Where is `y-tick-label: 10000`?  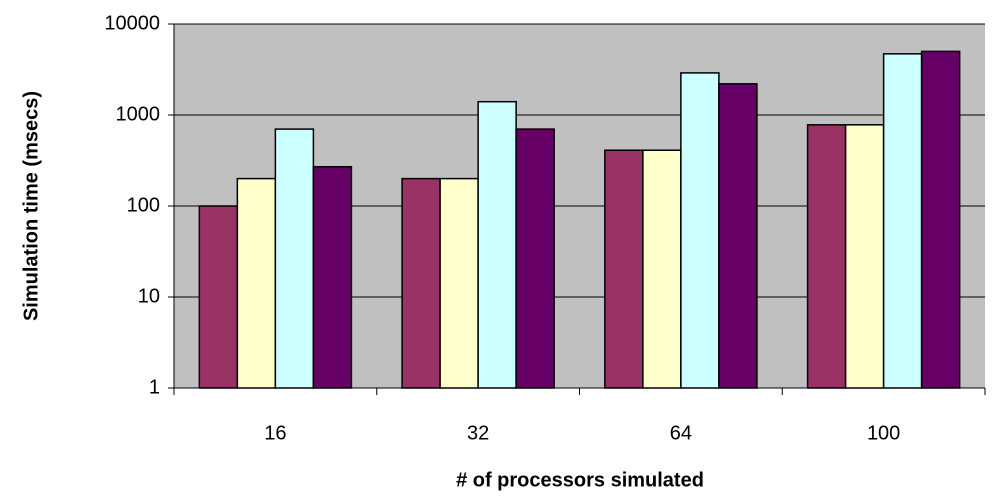 y-tick-label: 10000 is located at coordinates (132, 23).